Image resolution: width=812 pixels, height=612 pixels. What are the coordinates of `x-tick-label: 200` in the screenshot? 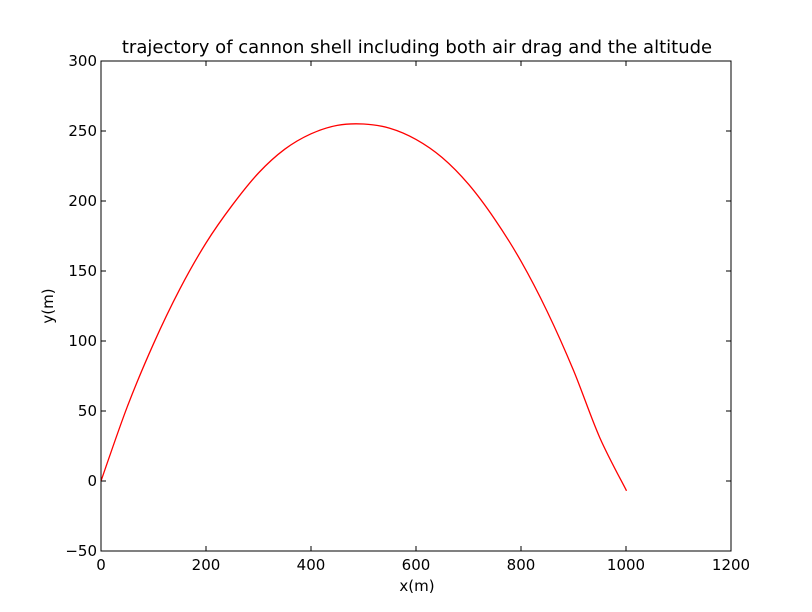 It's located at (206, 565).